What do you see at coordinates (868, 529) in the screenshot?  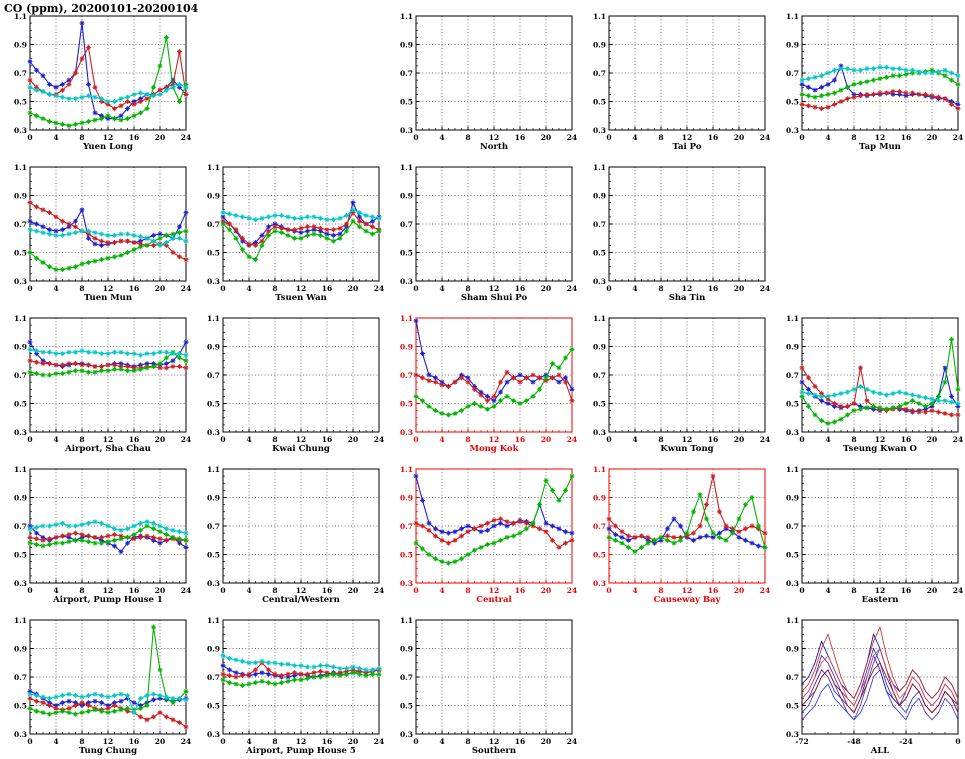 I see `chart-eastern: 0 4 8 12 16 20 24 0.3 0.5 0.7 0.9 1.1 Eastern` at bounding box center [868, 529].